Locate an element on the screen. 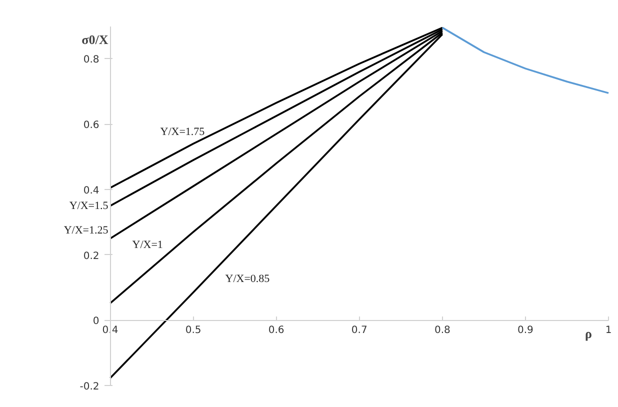 The height and width of the screenshot is (407, 618). y-tick-label: 0.2 is located at coordinates (91, 256).